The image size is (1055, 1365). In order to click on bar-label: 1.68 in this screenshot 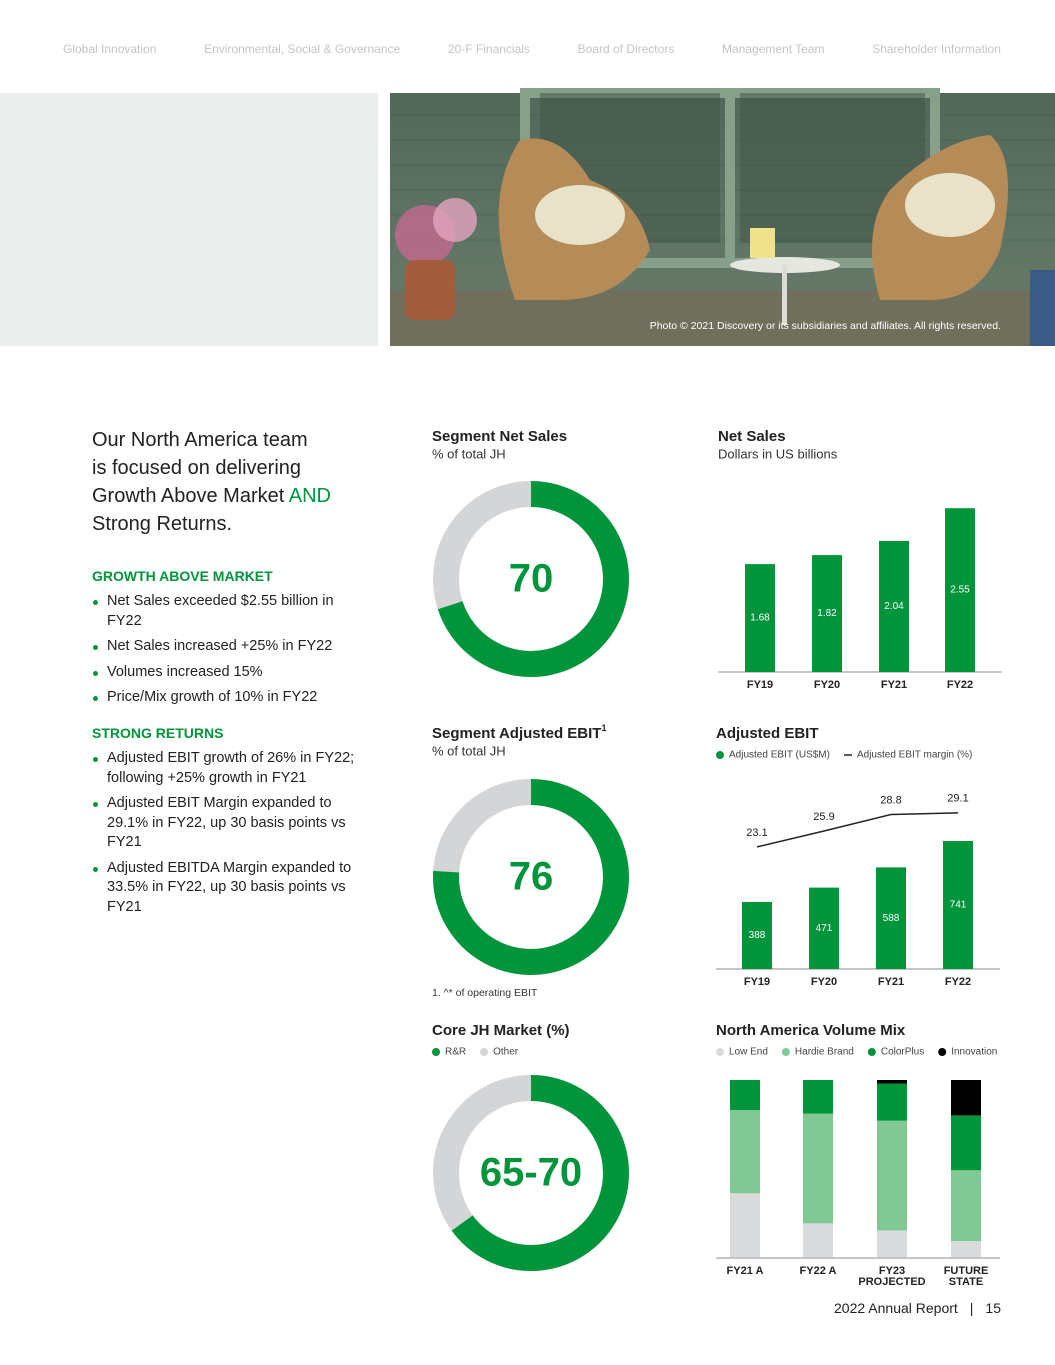, I will do `click(760, 618)`.